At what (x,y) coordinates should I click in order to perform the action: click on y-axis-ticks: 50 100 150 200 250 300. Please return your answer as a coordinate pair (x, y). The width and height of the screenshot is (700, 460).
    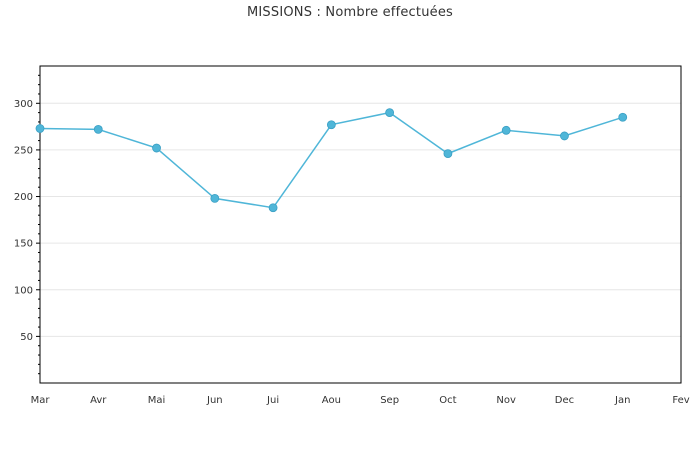
    Looking at the image, I should click on (27, 224).